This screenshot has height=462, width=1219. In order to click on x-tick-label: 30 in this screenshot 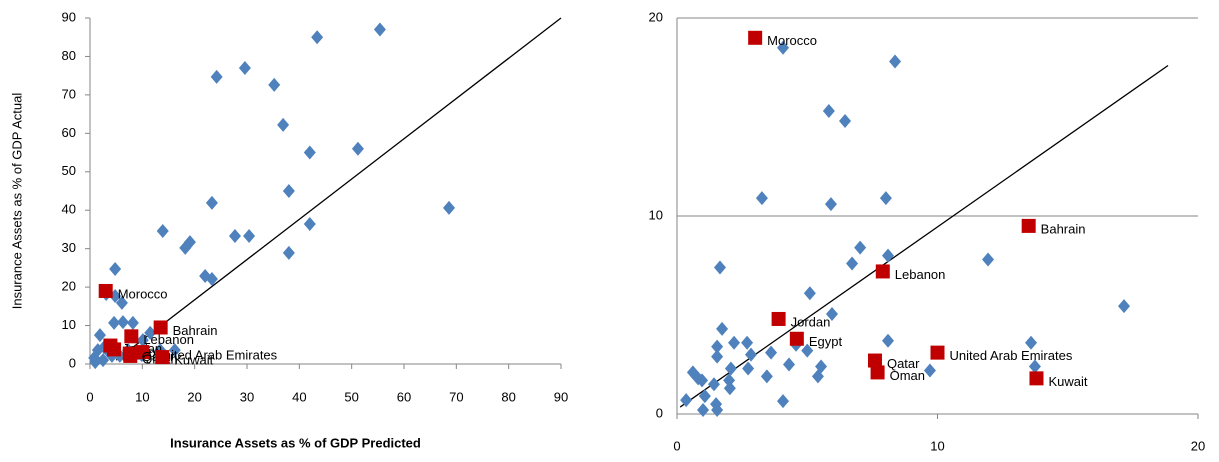, I will do `click(247, 396)`.